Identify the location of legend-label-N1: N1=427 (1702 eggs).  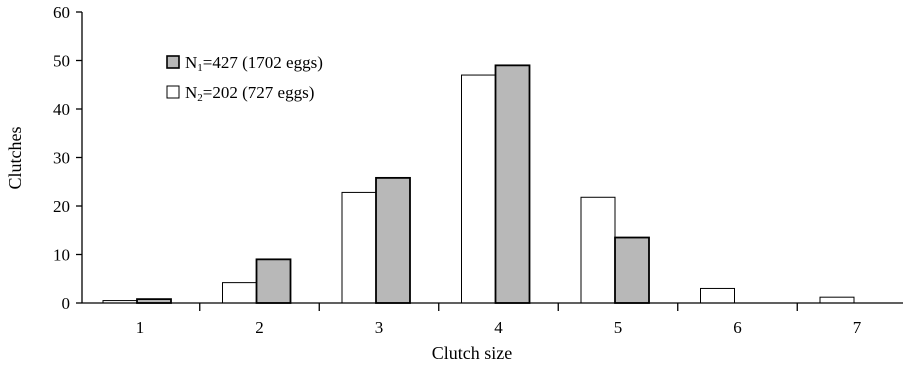
(254, 63).